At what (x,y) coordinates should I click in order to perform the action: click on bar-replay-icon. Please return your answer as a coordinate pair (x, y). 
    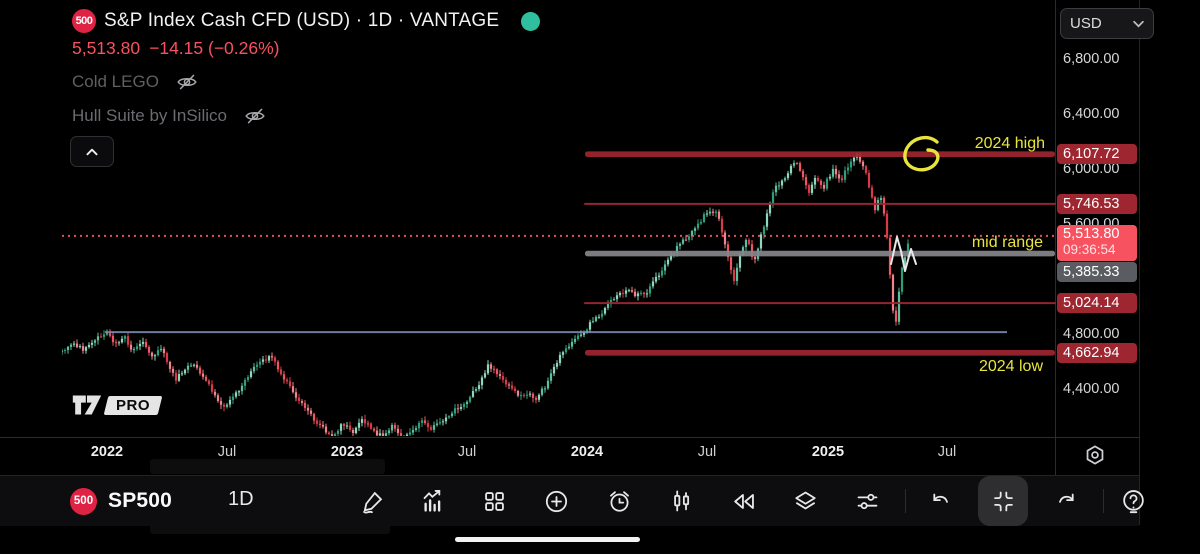
    Looking at the image, I should click on (743, 501).